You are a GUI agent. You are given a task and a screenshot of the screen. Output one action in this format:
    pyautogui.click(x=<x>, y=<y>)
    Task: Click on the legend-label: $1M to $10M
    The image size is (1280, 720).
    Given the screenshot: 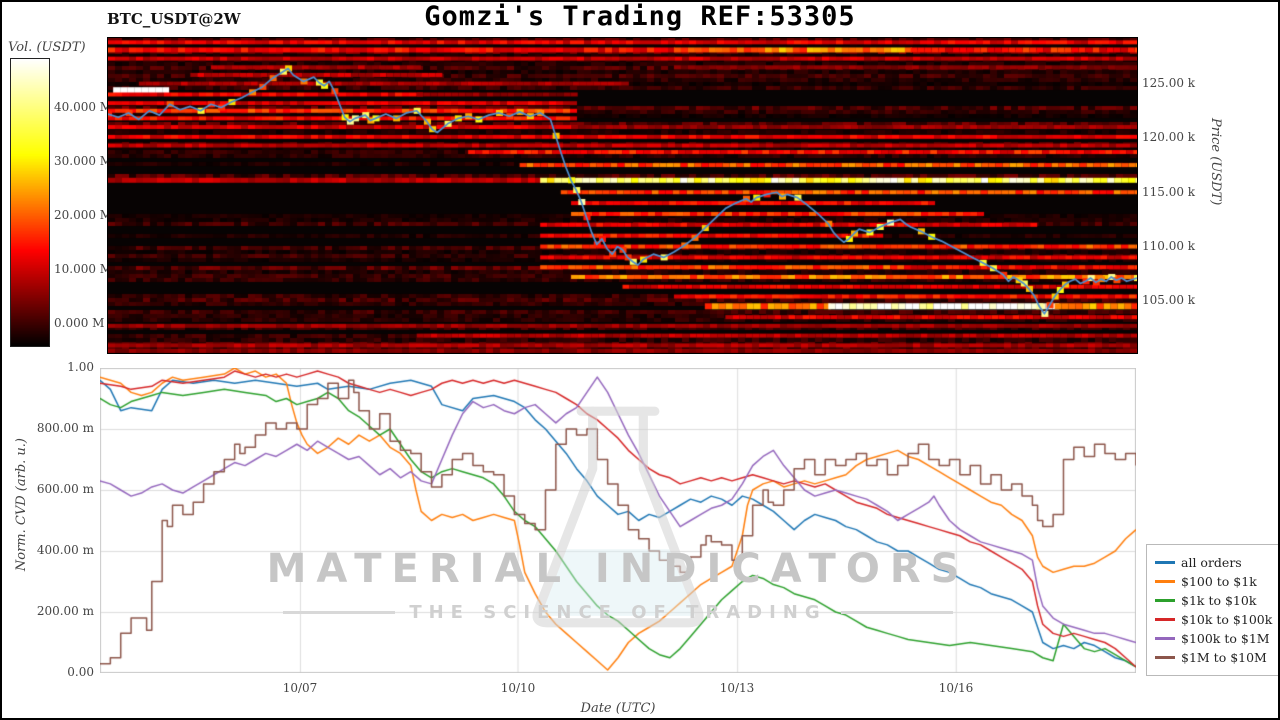 What is the action you would take?
    pyautogui.click(x=1224, y=657)
    